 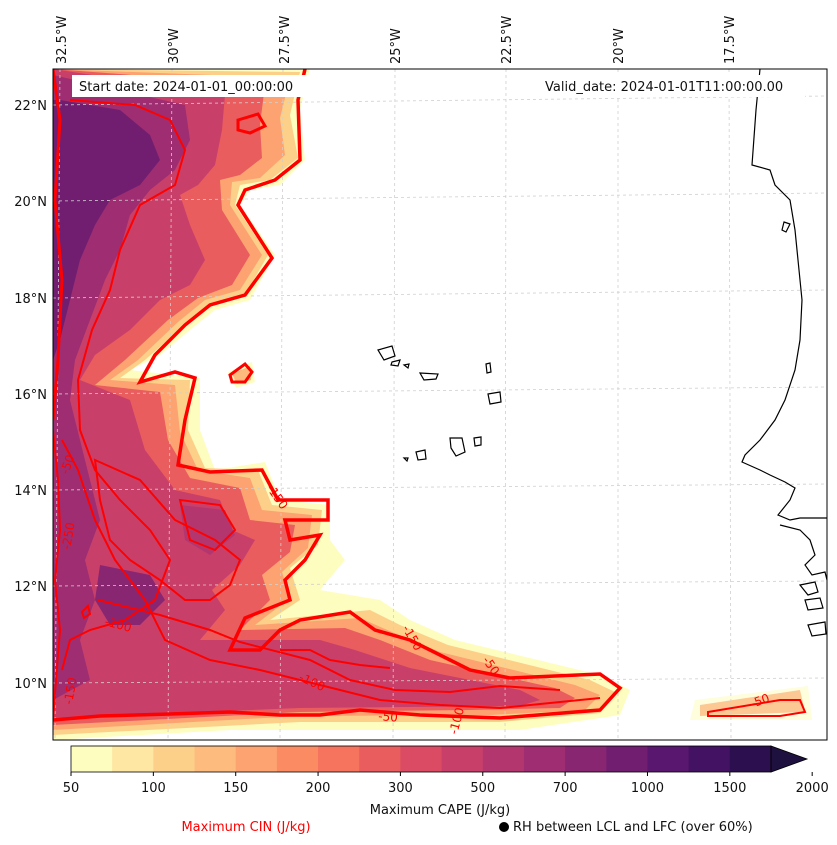 I want to click on lon-label: 30°W, so click(x=174, y=46).